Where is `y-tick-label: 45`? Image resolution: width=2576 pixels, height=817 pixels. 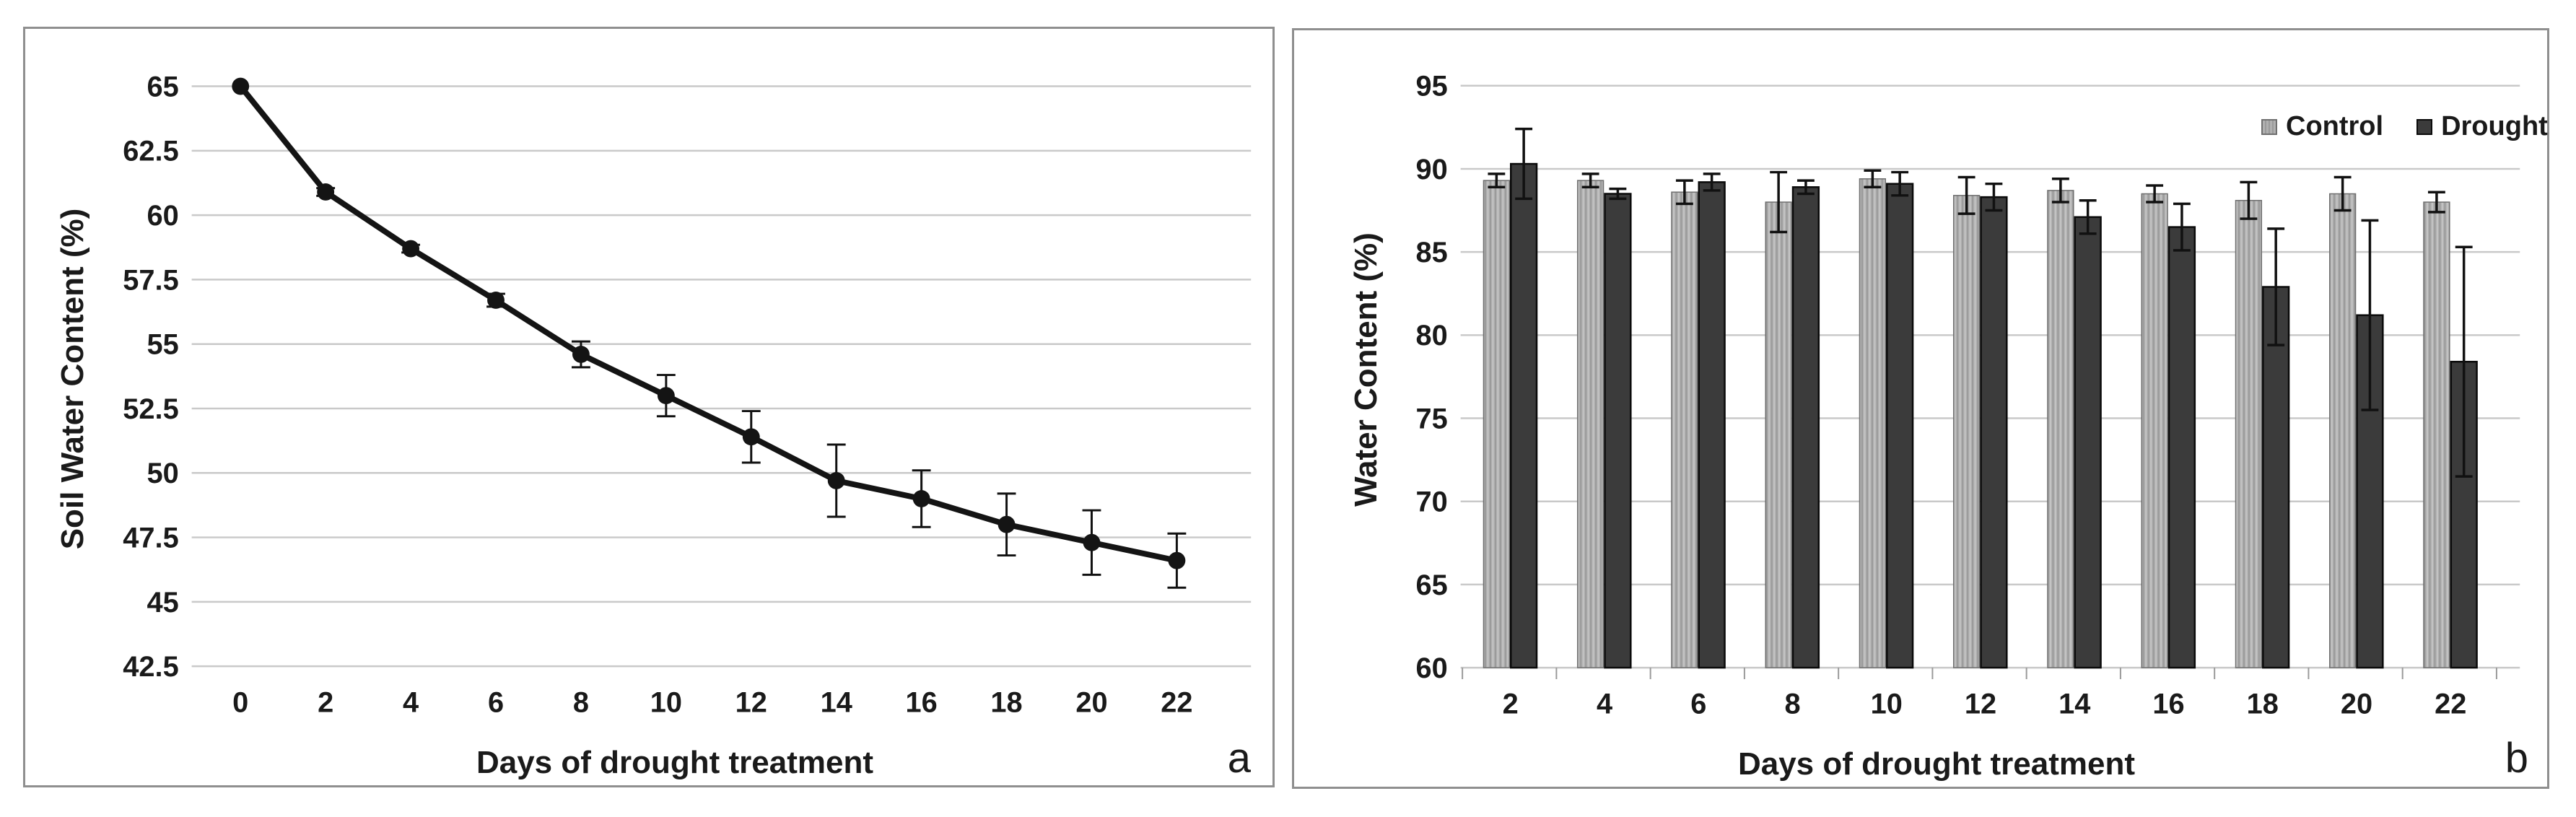 y-tick-label: 45 is located at coordinates (162, 603).